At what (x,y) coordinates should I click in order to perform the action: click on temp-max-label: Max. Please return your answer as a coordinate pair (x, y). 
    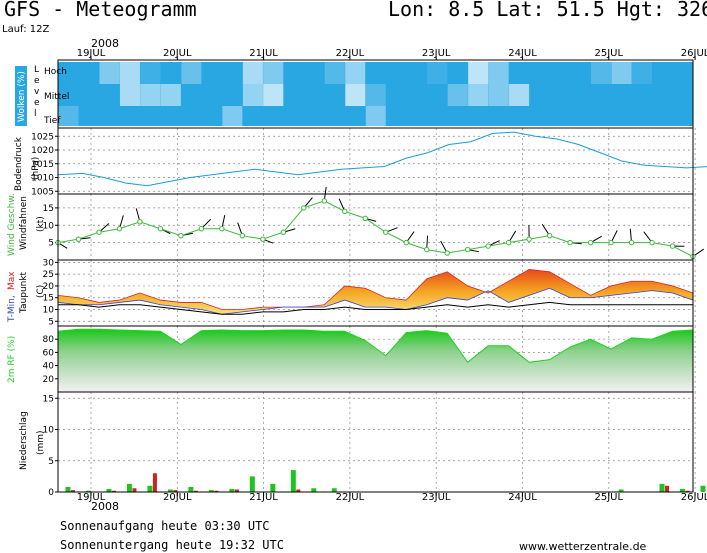
    Looking at the image, I should click on (12, 280).